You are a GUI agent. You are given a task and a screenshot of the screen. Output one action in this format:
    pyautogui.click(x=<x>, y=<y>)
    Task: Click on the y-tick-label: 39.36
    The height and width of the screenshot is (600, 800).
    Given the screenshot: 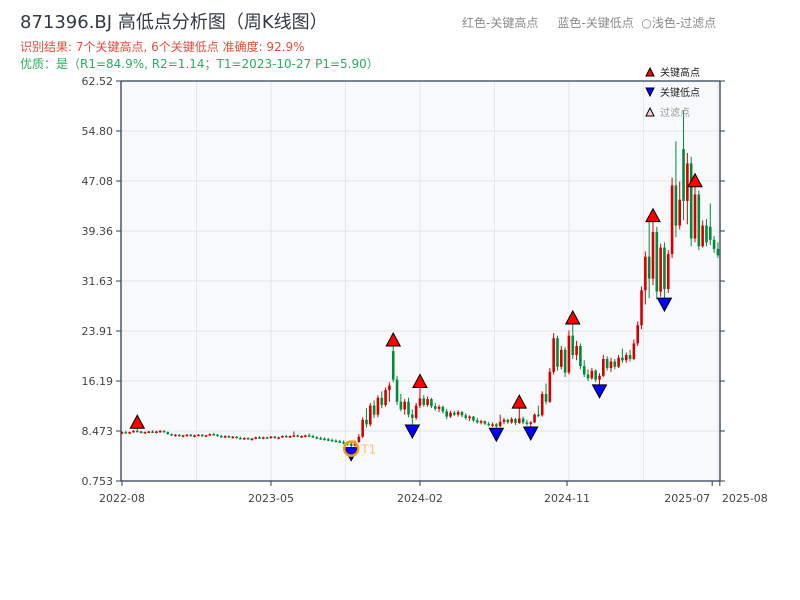 What is the action you would take?
    pyautogui.click(x=98, y=231)
    